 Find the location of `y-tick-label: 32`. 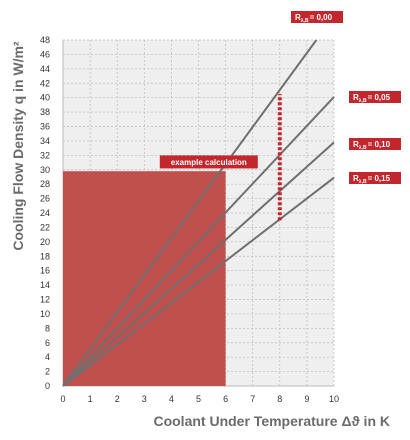

y-tick-label: 32 is located at coordinates (45, 155).